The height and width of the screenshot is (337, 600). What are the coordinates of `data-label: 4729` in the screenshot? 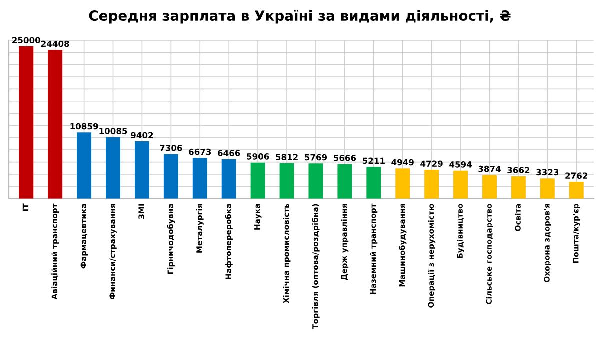 It's located at (431, 164).